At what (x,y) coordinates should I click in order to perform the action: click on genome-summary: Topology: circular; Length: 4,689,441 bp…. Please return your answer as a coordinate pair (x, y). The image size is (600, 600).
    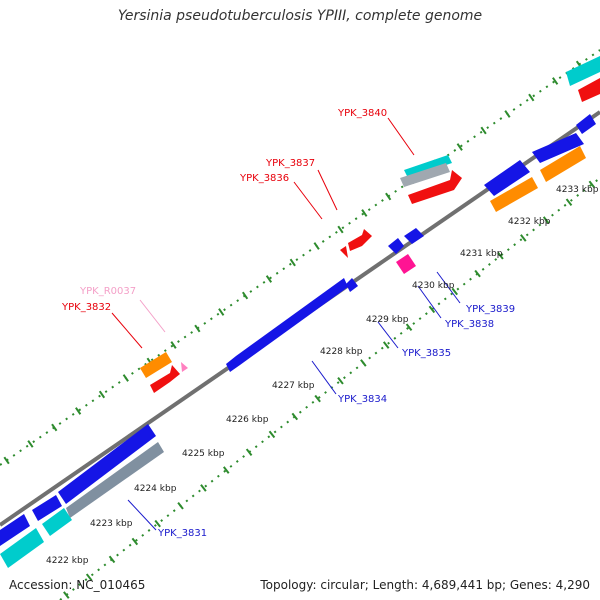
    Looking at the image, I should click on (425, 585).